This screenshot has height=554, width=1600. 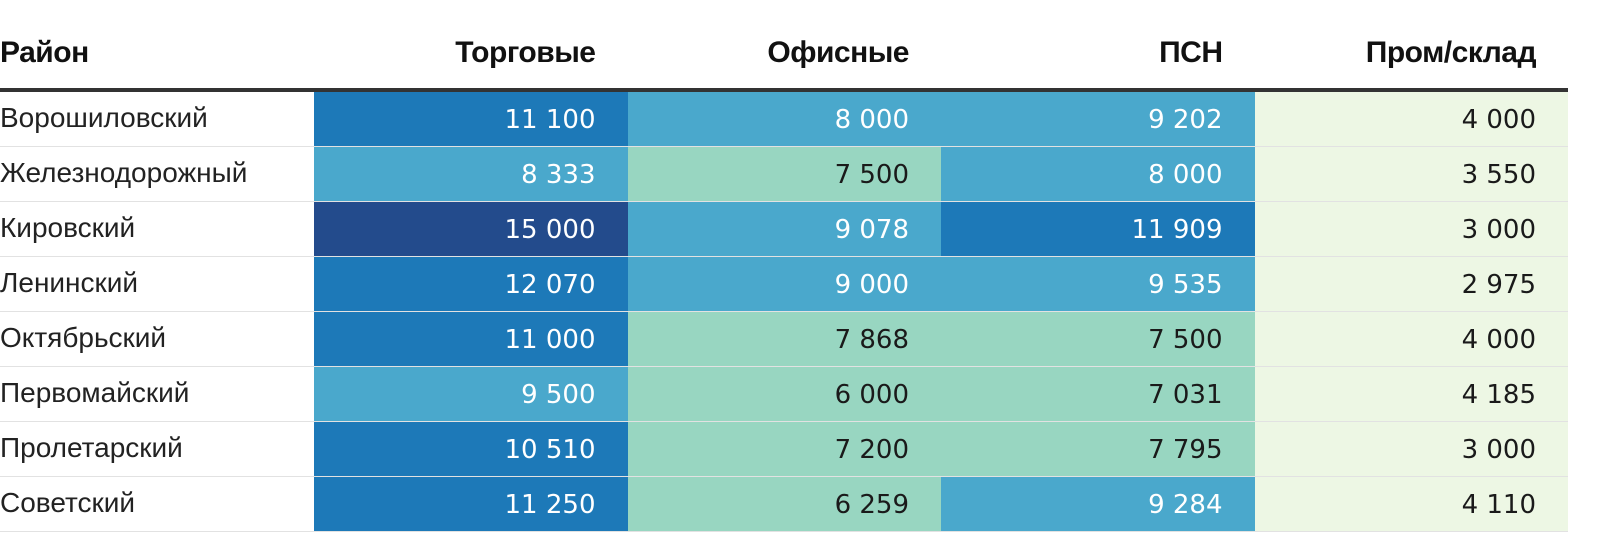 I want to click on heatmap-cell-psn: 9 284, so click(x=1098, y=504).